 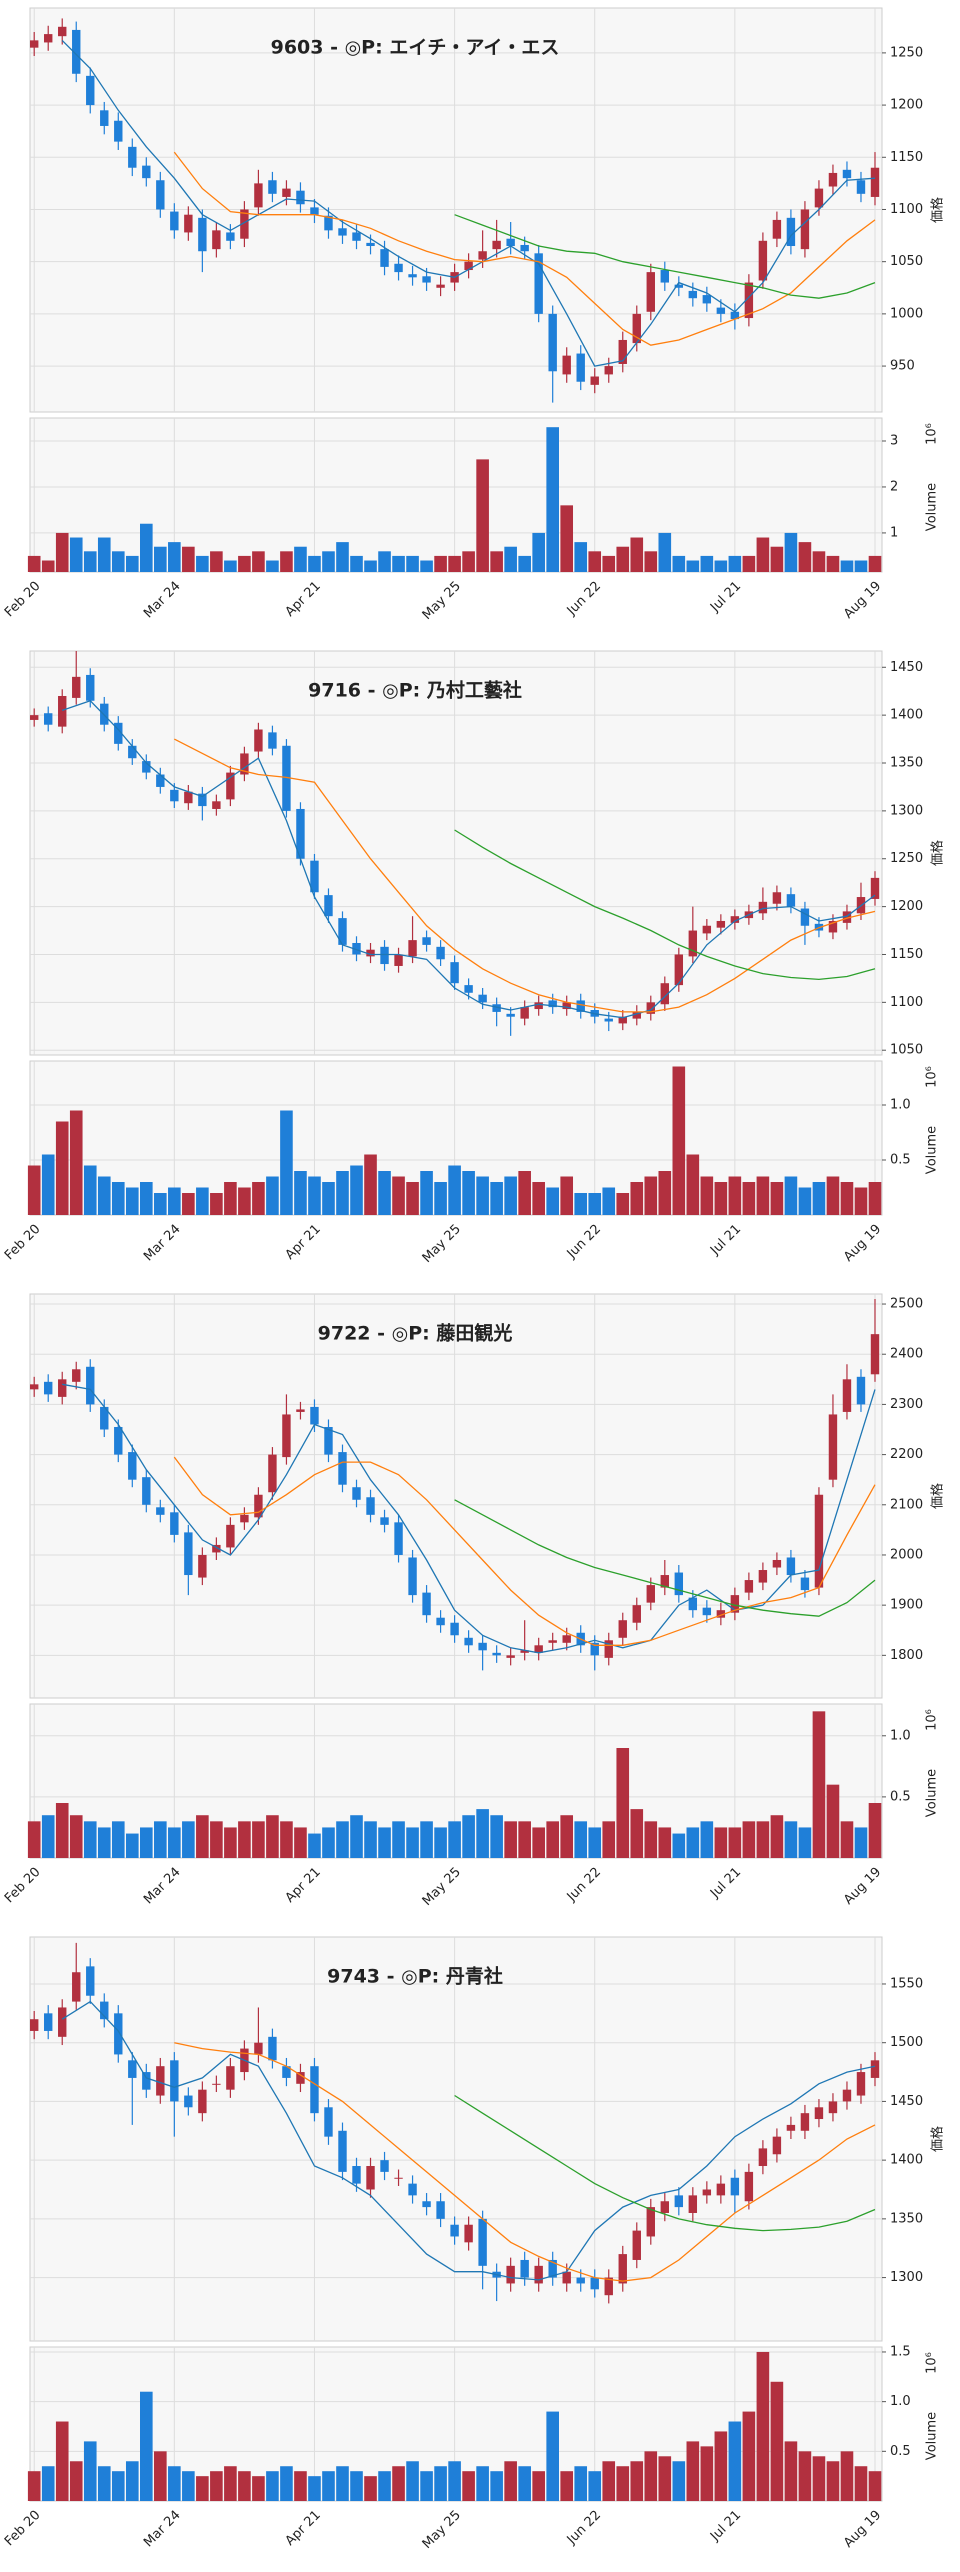 What do you see at coordinates (932, 507) in the screenshot?
I see `volume-axis-label: Volume` at bounding box center [932, 507].